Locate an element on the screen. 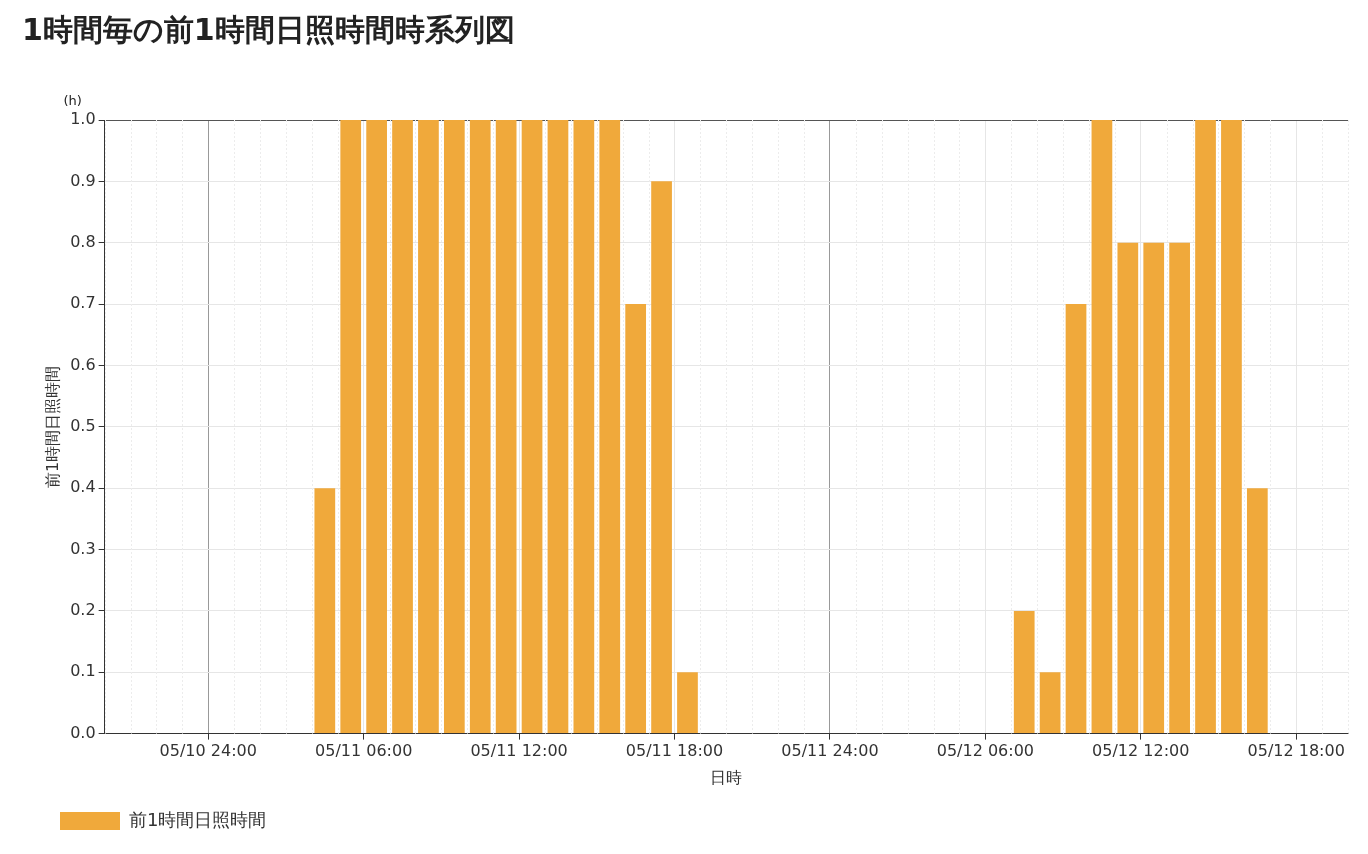 This screenshot has width=1368, height=854. x-tick-label: 05/12 06:00 is located at coordinates (985, 751).